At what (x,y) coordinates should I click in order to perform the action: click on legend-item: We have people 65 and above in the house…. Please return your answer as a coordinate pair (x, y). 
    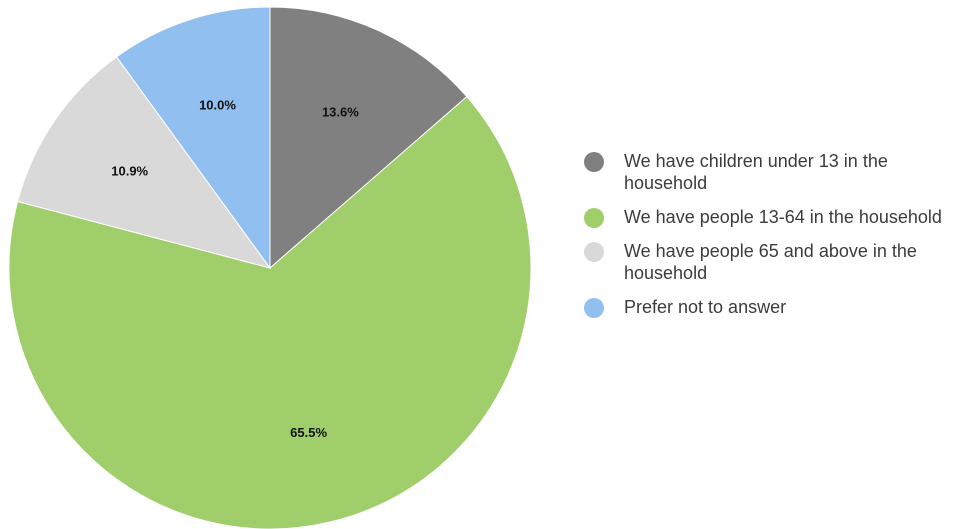
    Looking at the image, I should click on (769, 262).